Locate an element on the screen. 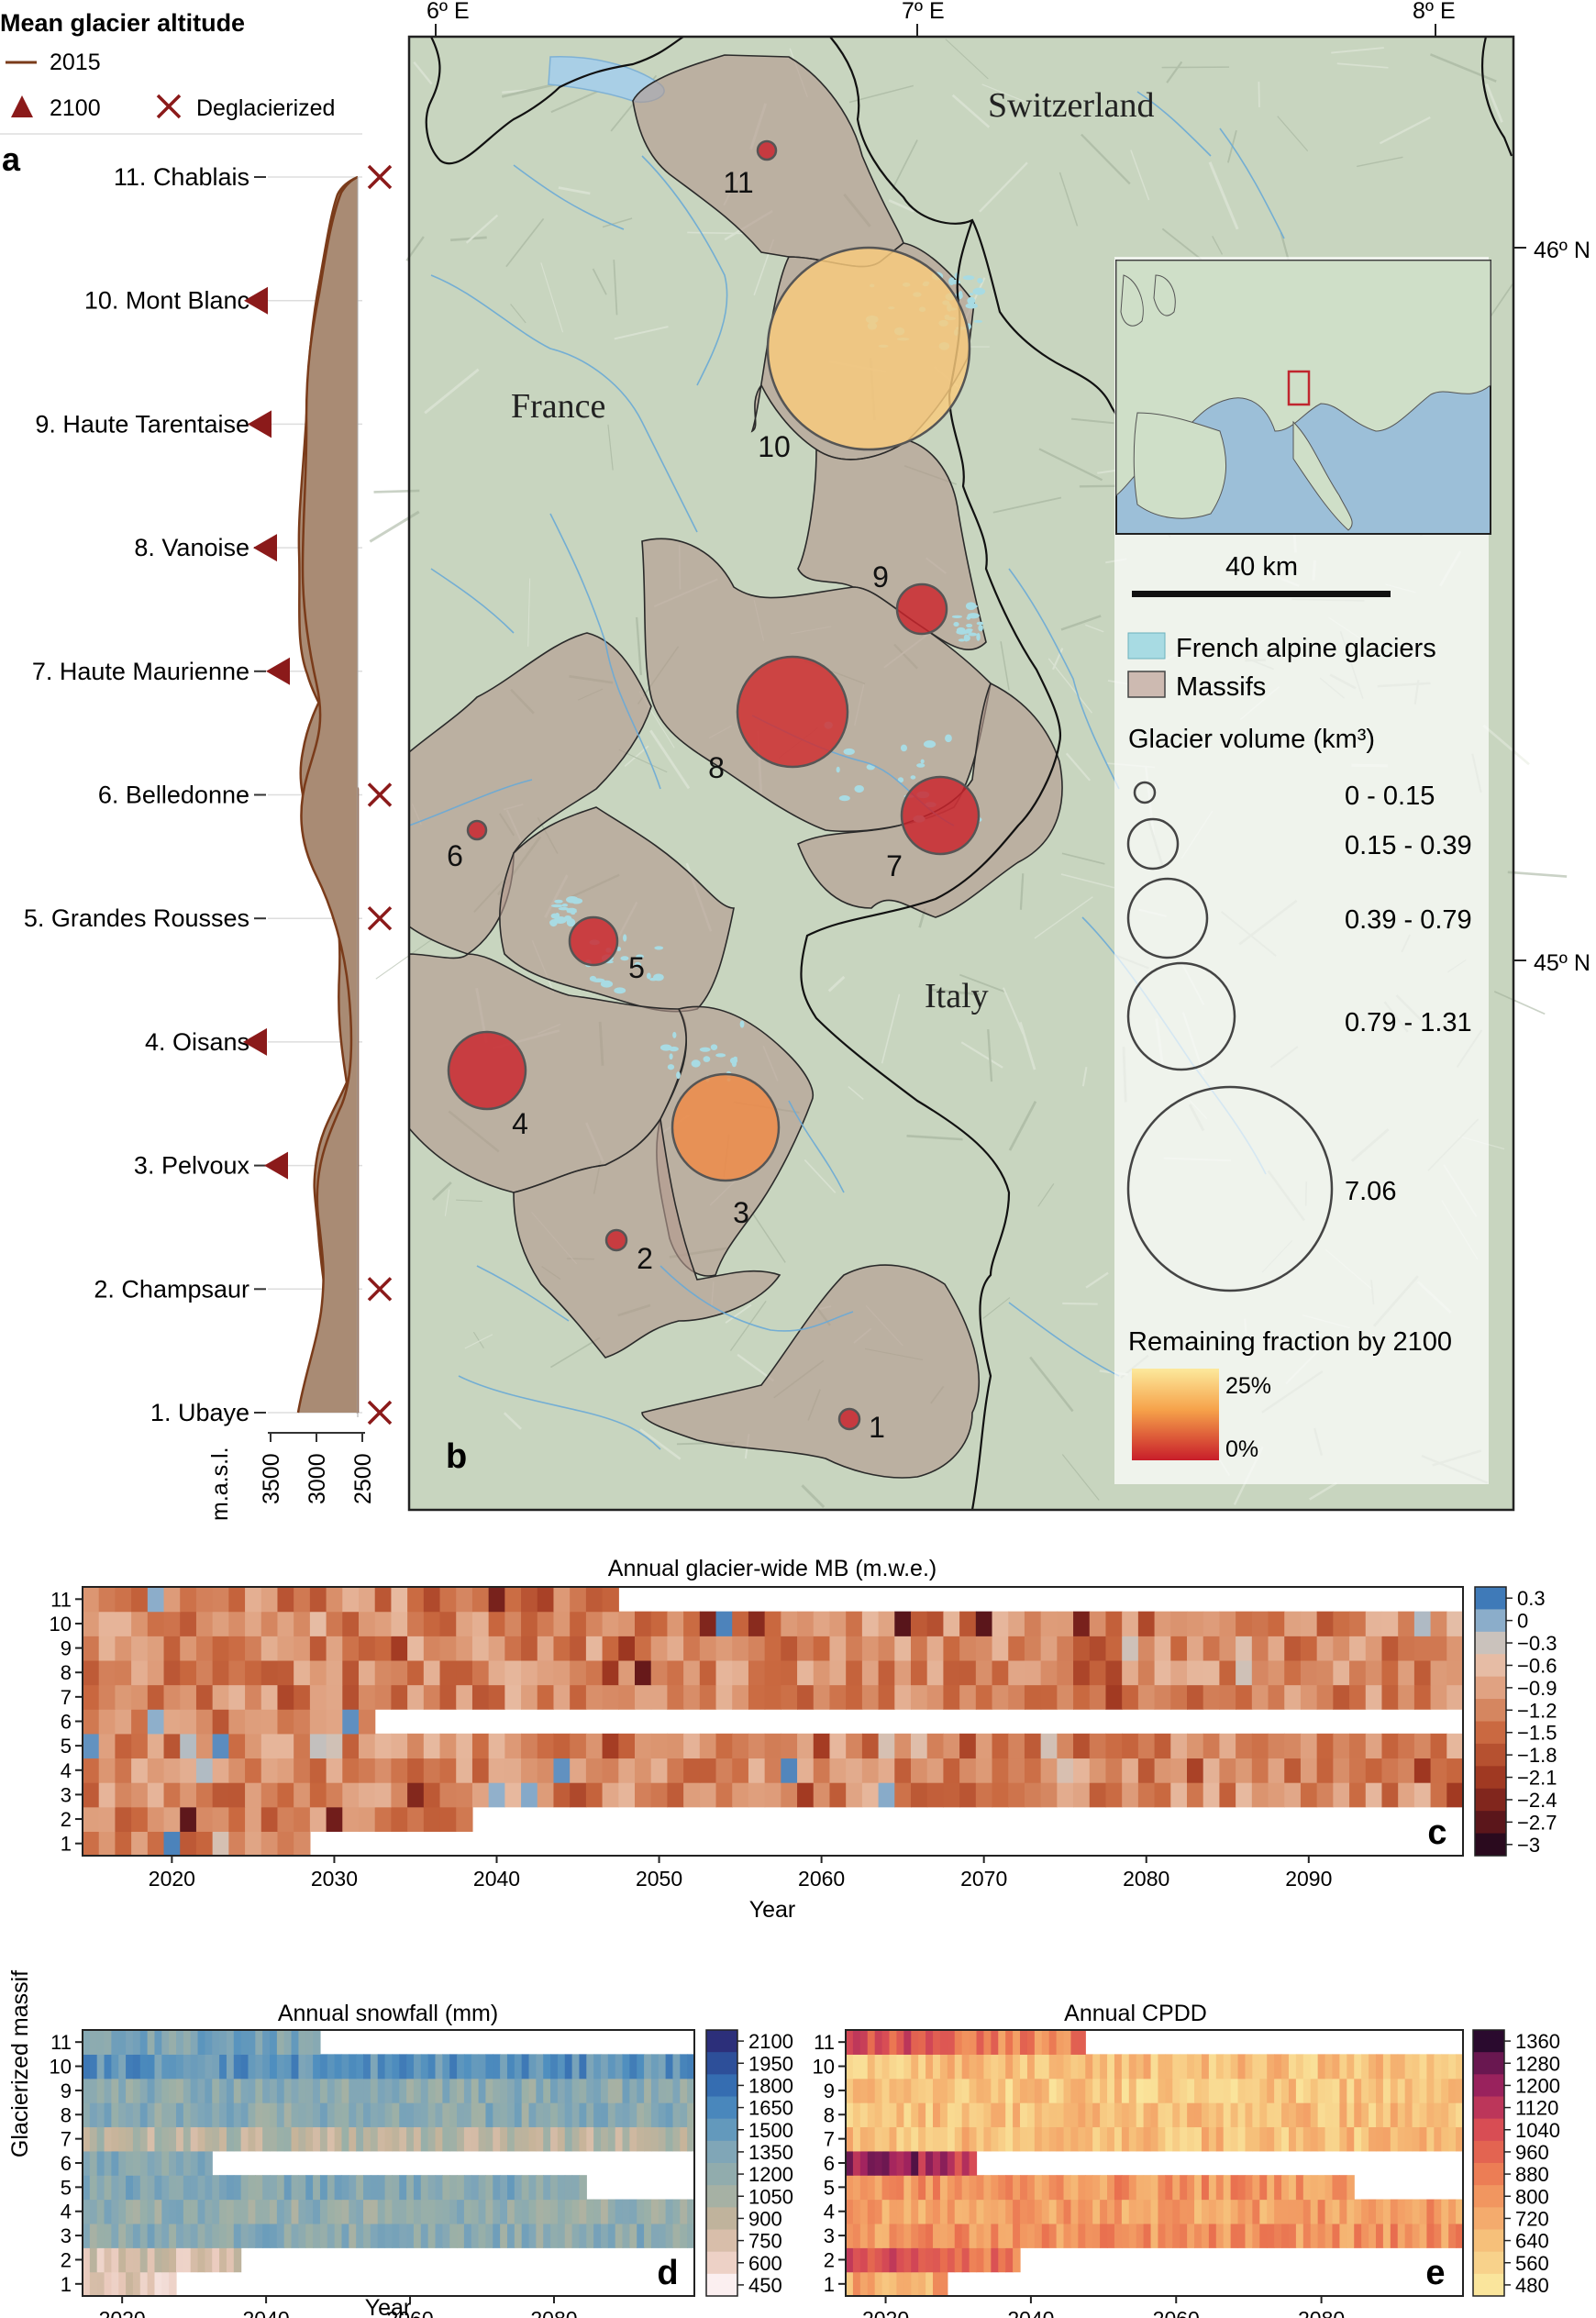 This screenshot has height=2318, width=1596. colorbar-tick-label: −1.2 is located at coordinates (1537, 1710).